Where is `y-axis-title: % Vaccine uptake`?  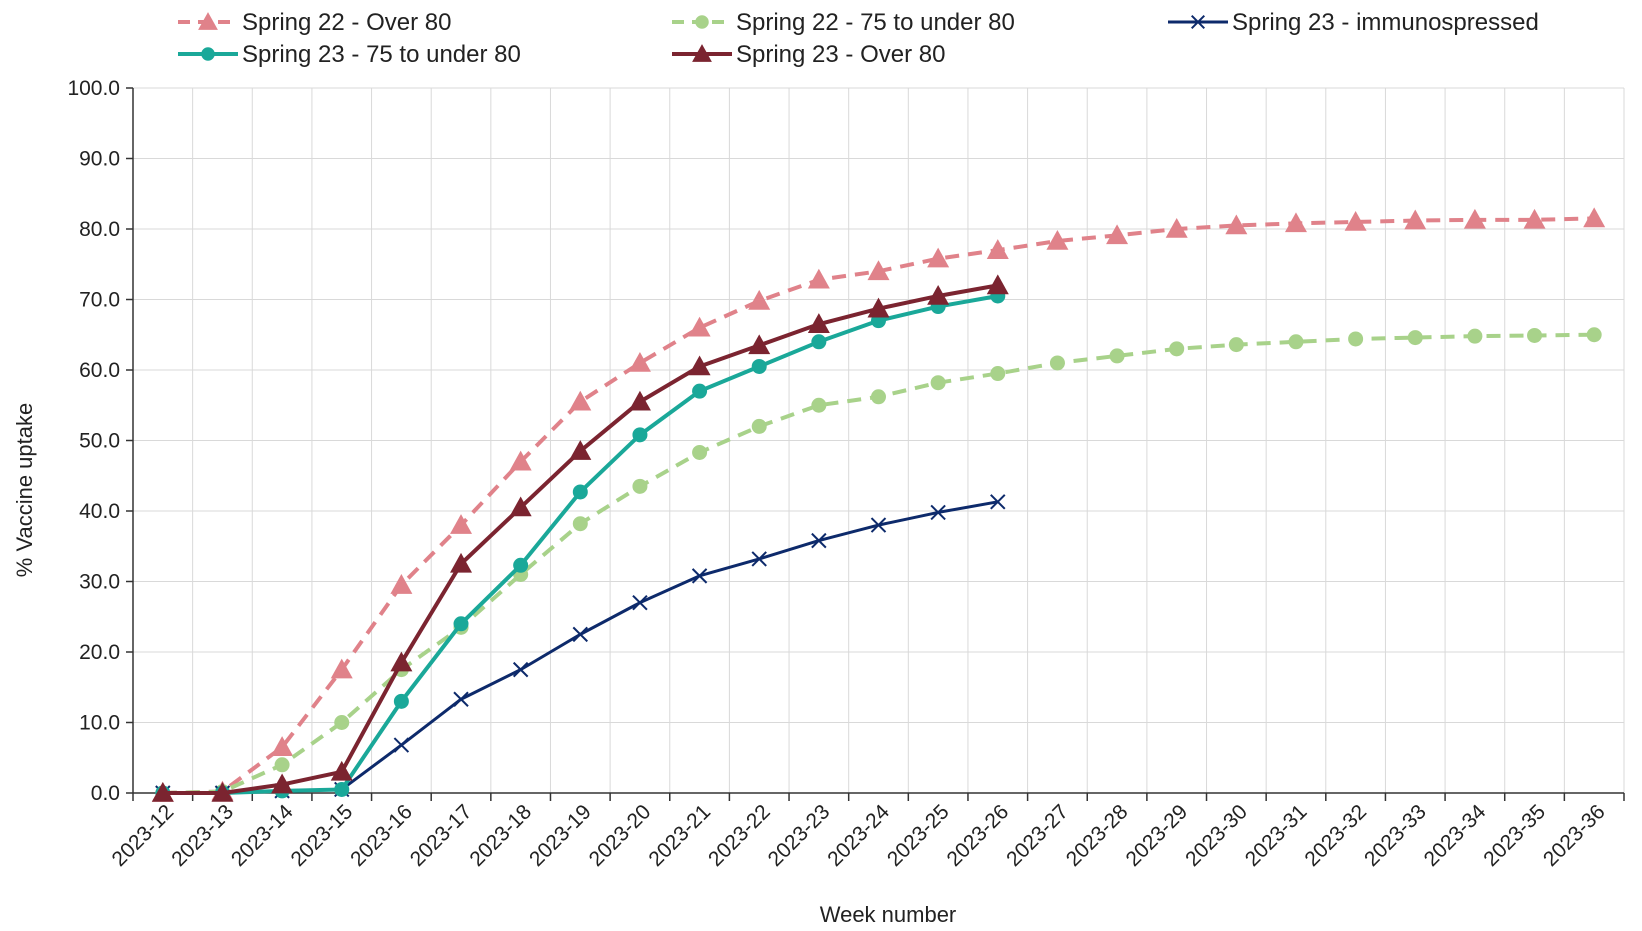
y-axis-title: % Vaccine uptake is located at coordinates (24, 490).